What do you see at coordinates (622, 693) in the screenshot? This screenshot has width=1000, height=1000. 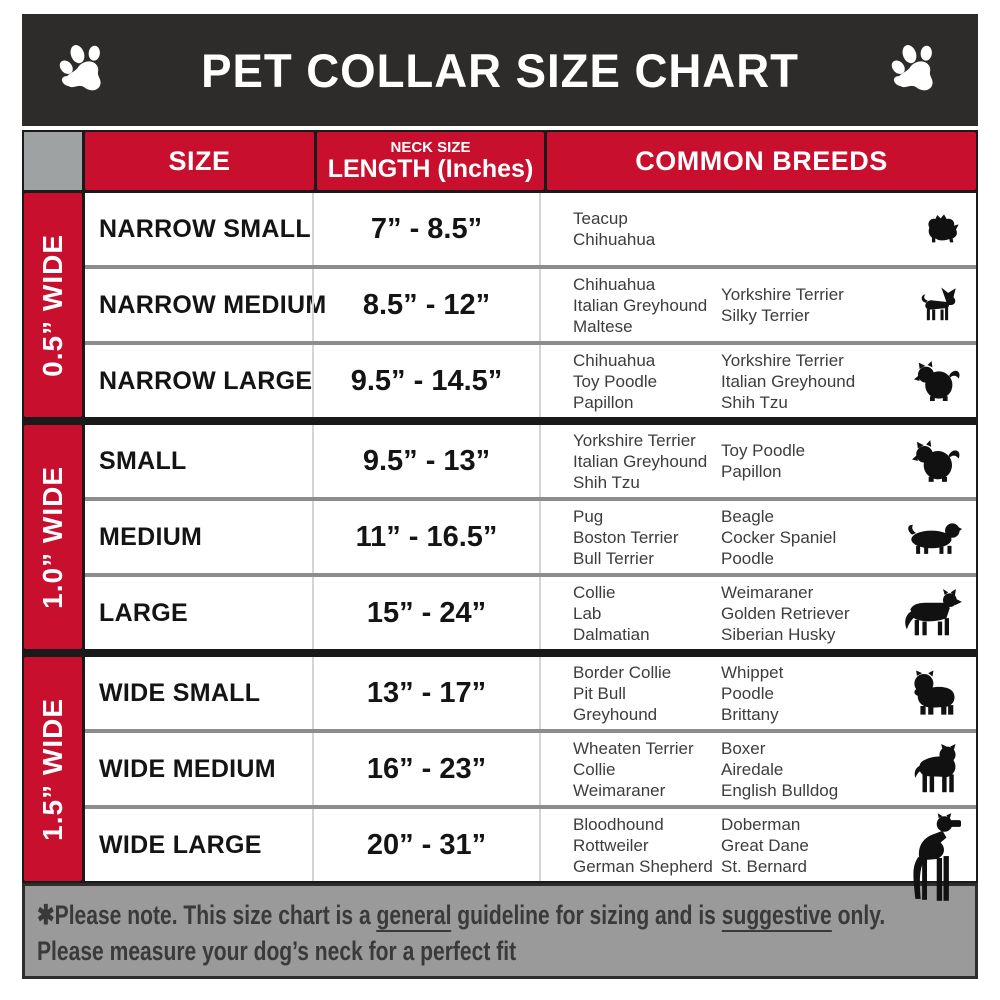 I see `breeds-col1: Border Collie Pit Bull Greyhound` at bounding box center [622, 693].